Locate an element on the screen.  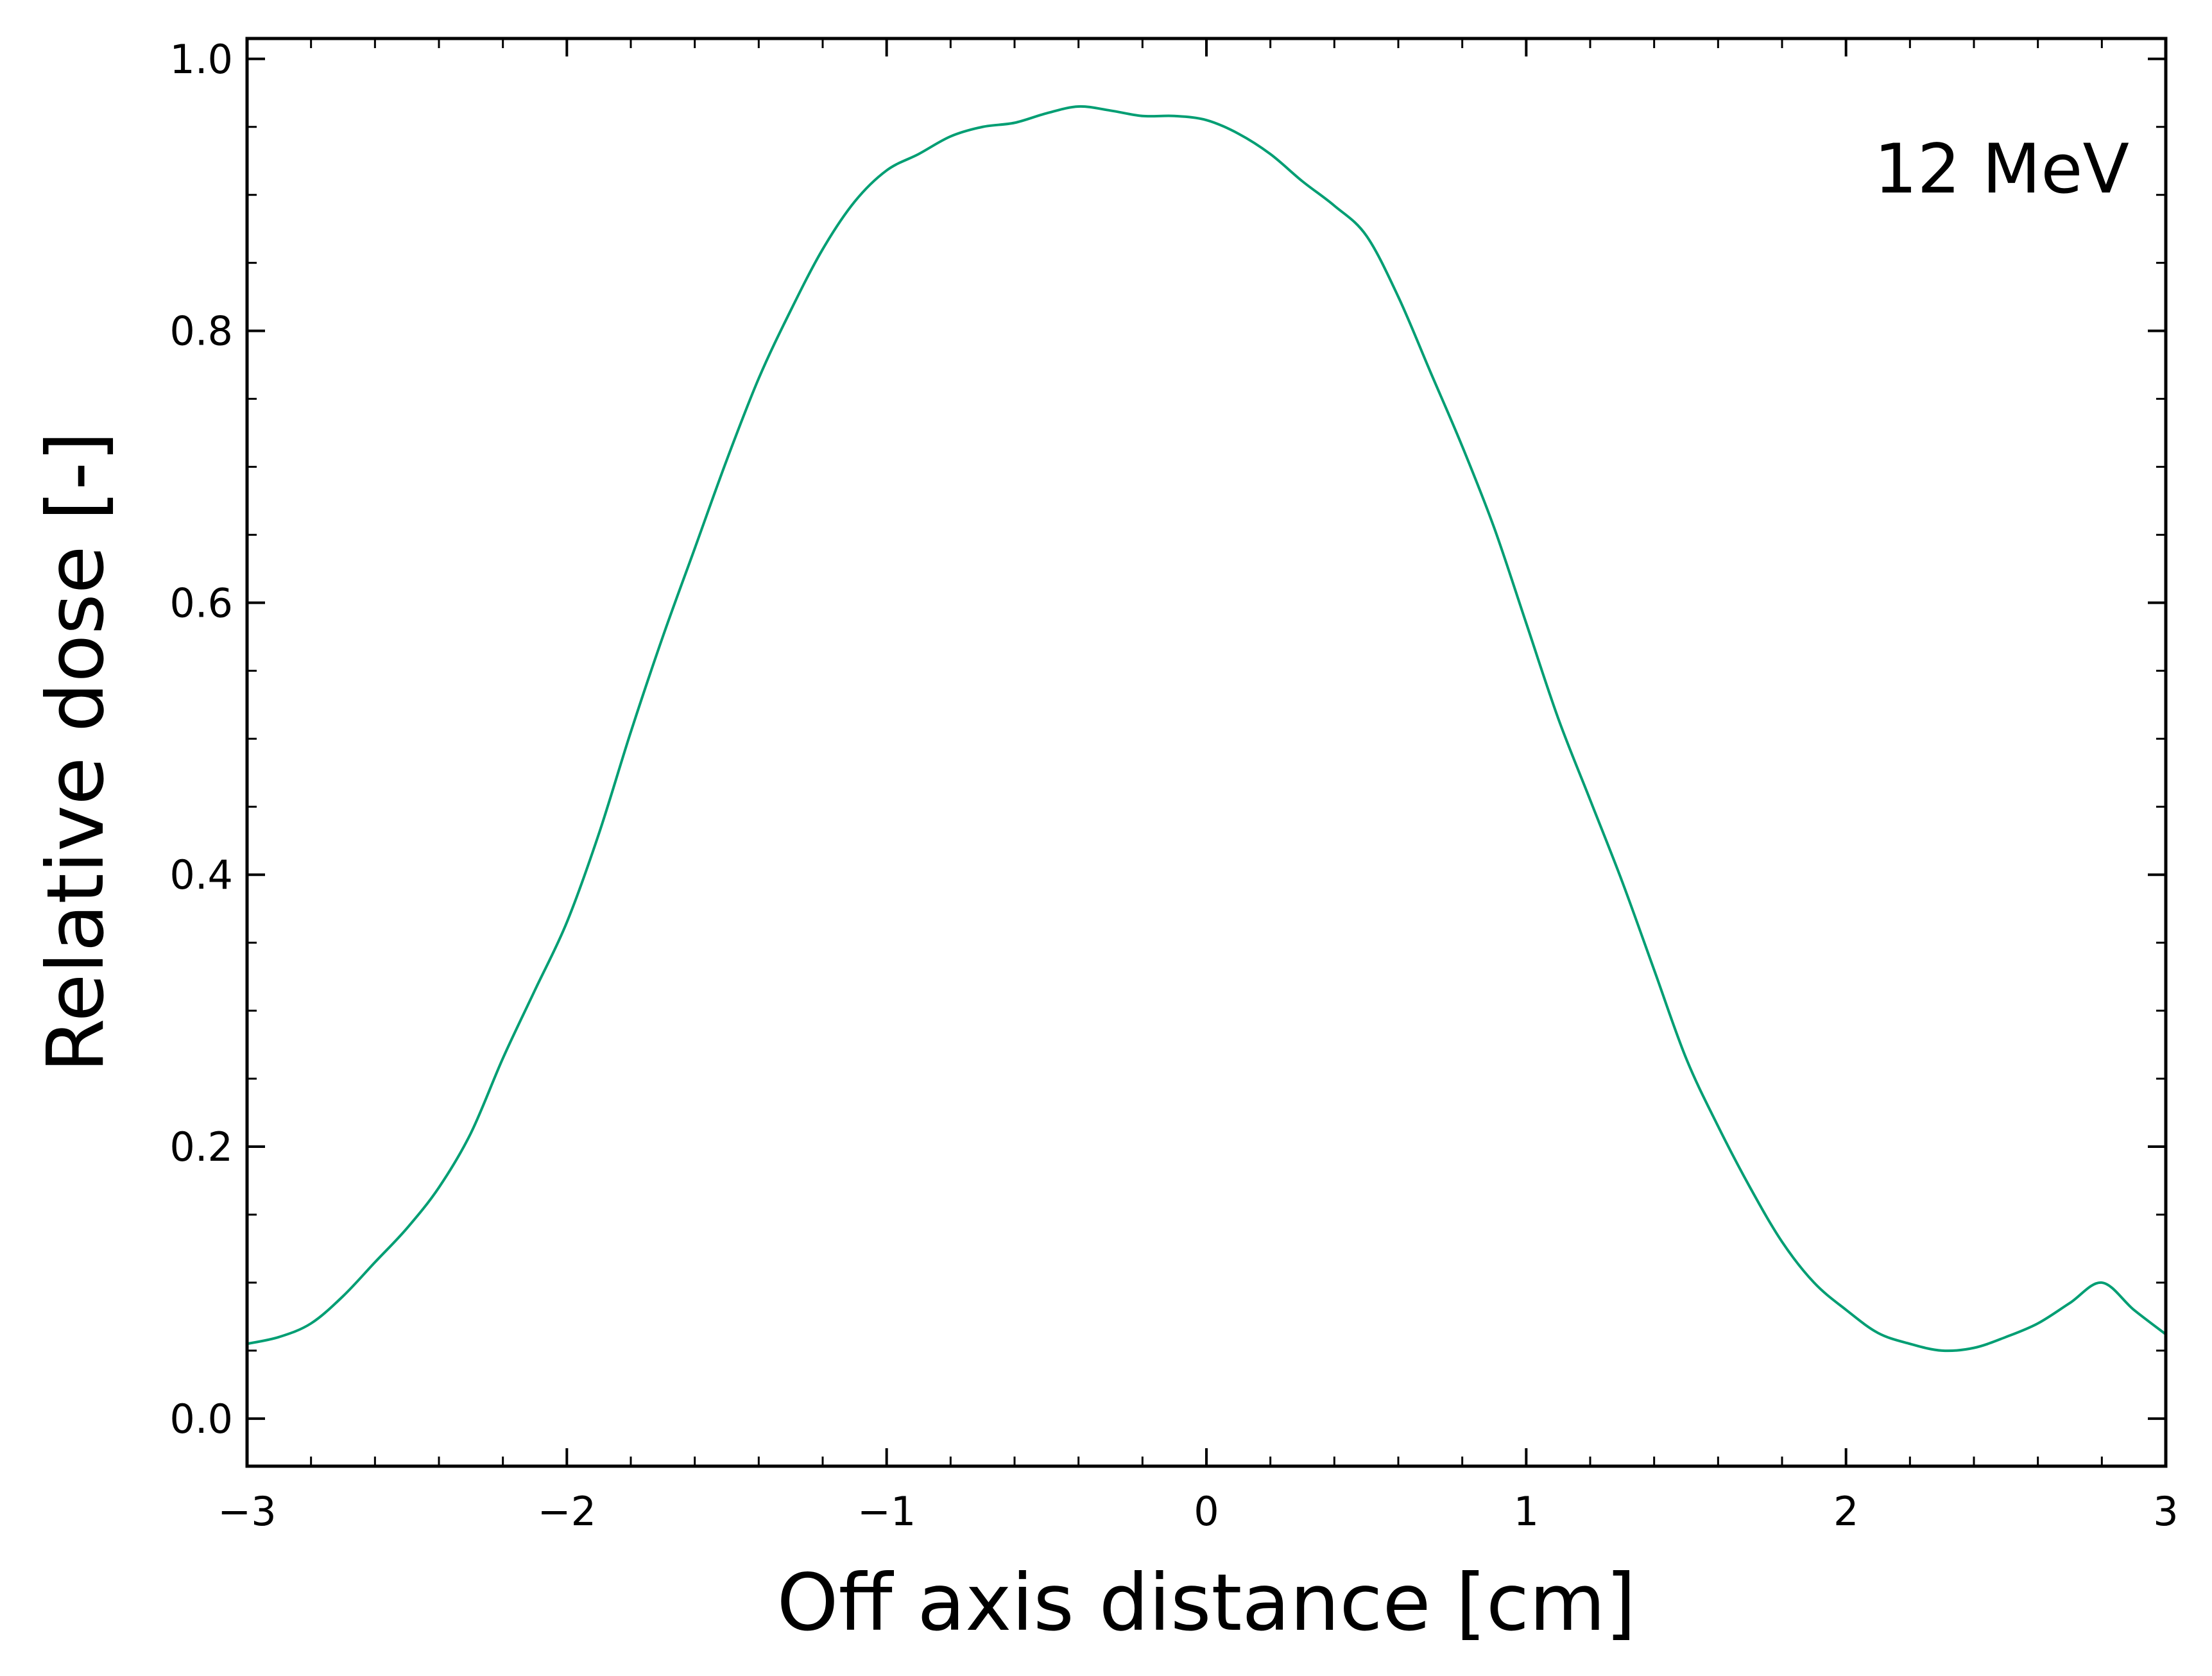
y-tick-label: 0.8 is located at coordinates (201, 332).